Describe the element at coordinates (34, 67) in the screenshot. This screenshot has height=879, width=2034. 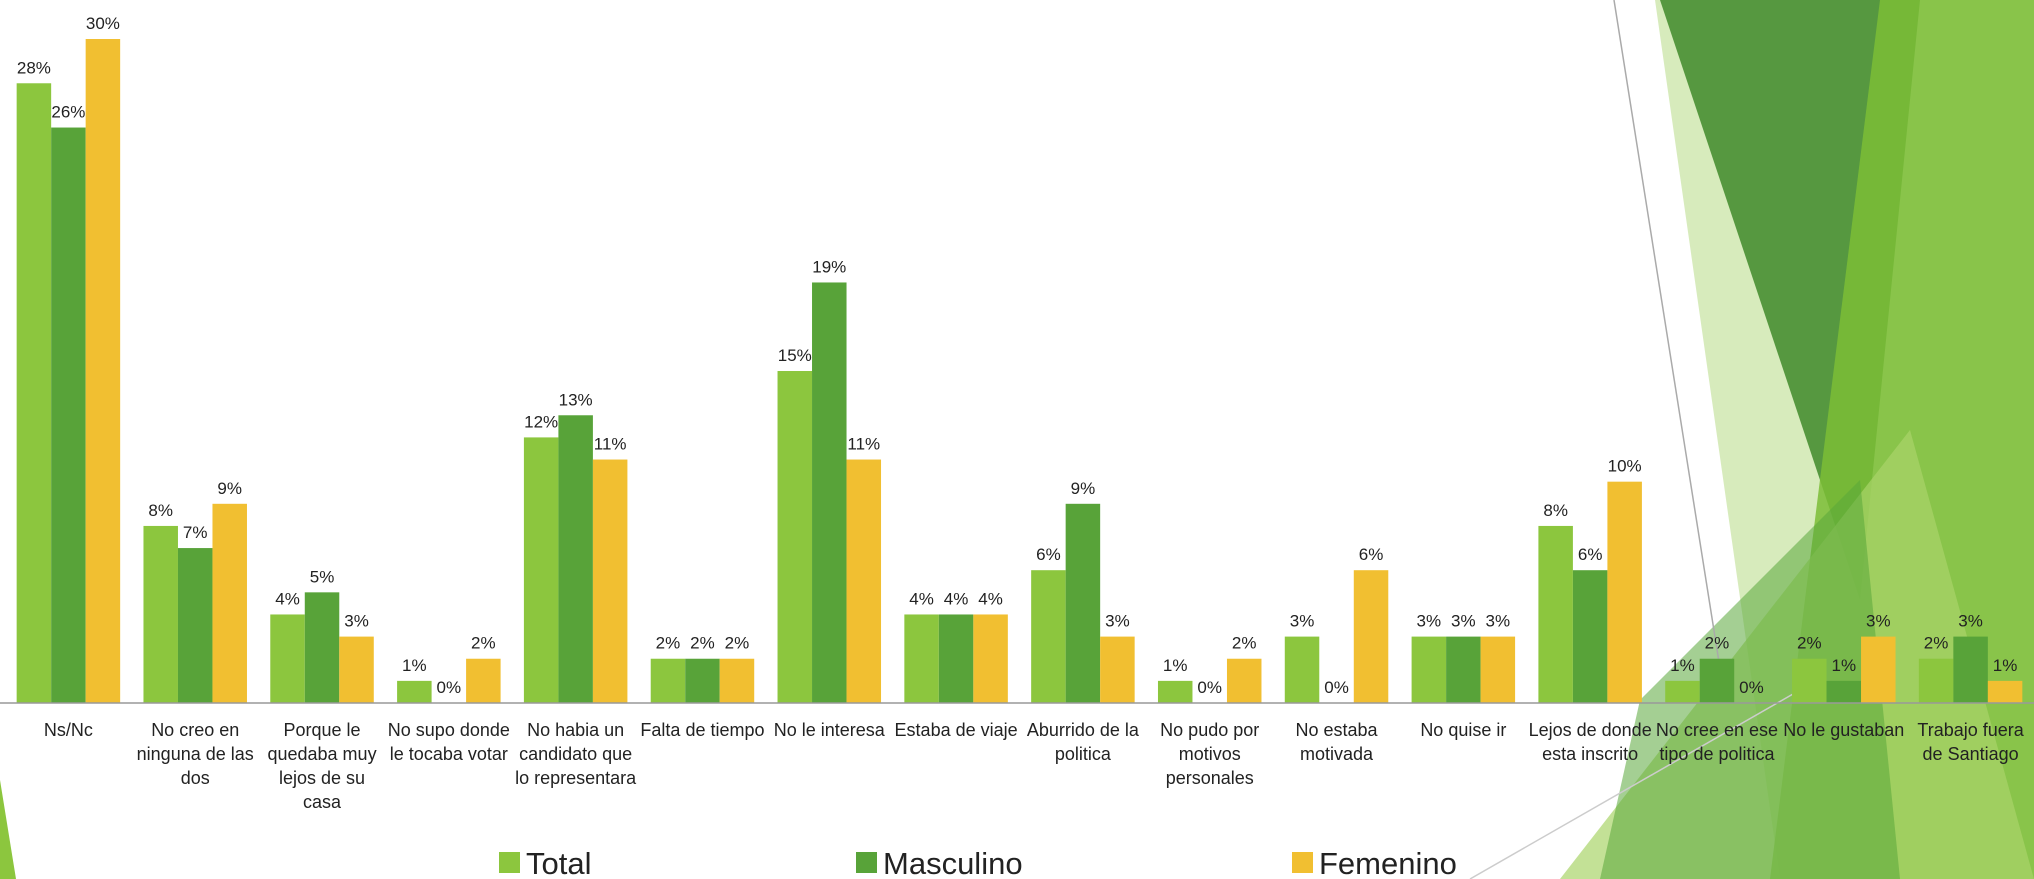
I see `value-label: 28%` at that location.